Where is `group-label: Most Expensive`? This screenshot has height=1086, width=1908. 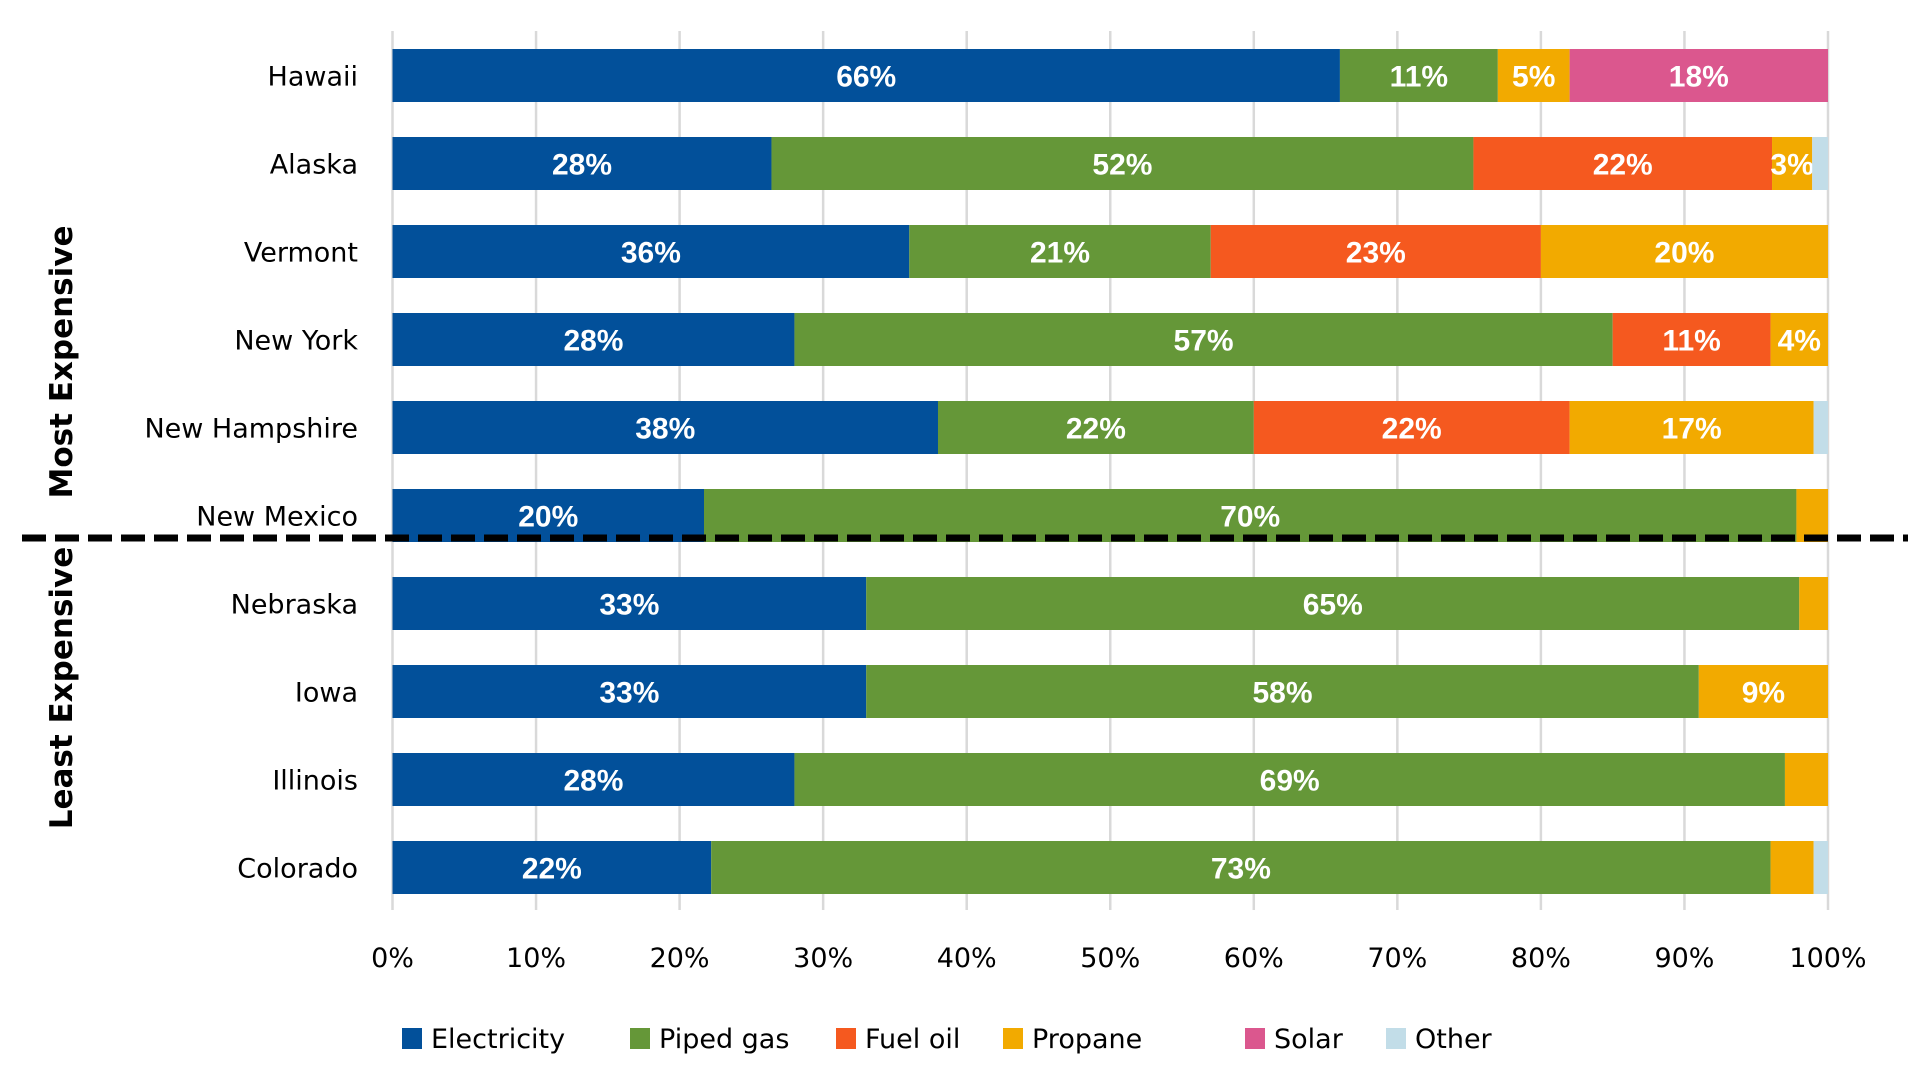 group-label: Most Expensive is located at coordinates (62, 362).